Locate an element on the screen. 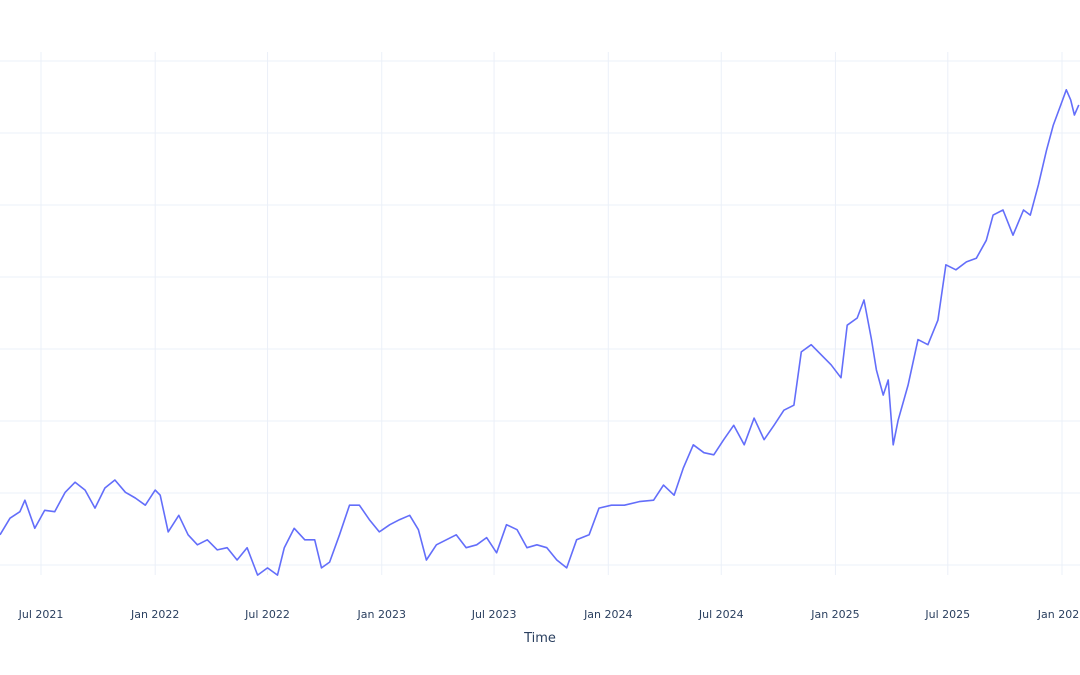 This screenshot has height=675, width=1080. x-tick-label: Jul 2024 is located at coordinates (721, 614).